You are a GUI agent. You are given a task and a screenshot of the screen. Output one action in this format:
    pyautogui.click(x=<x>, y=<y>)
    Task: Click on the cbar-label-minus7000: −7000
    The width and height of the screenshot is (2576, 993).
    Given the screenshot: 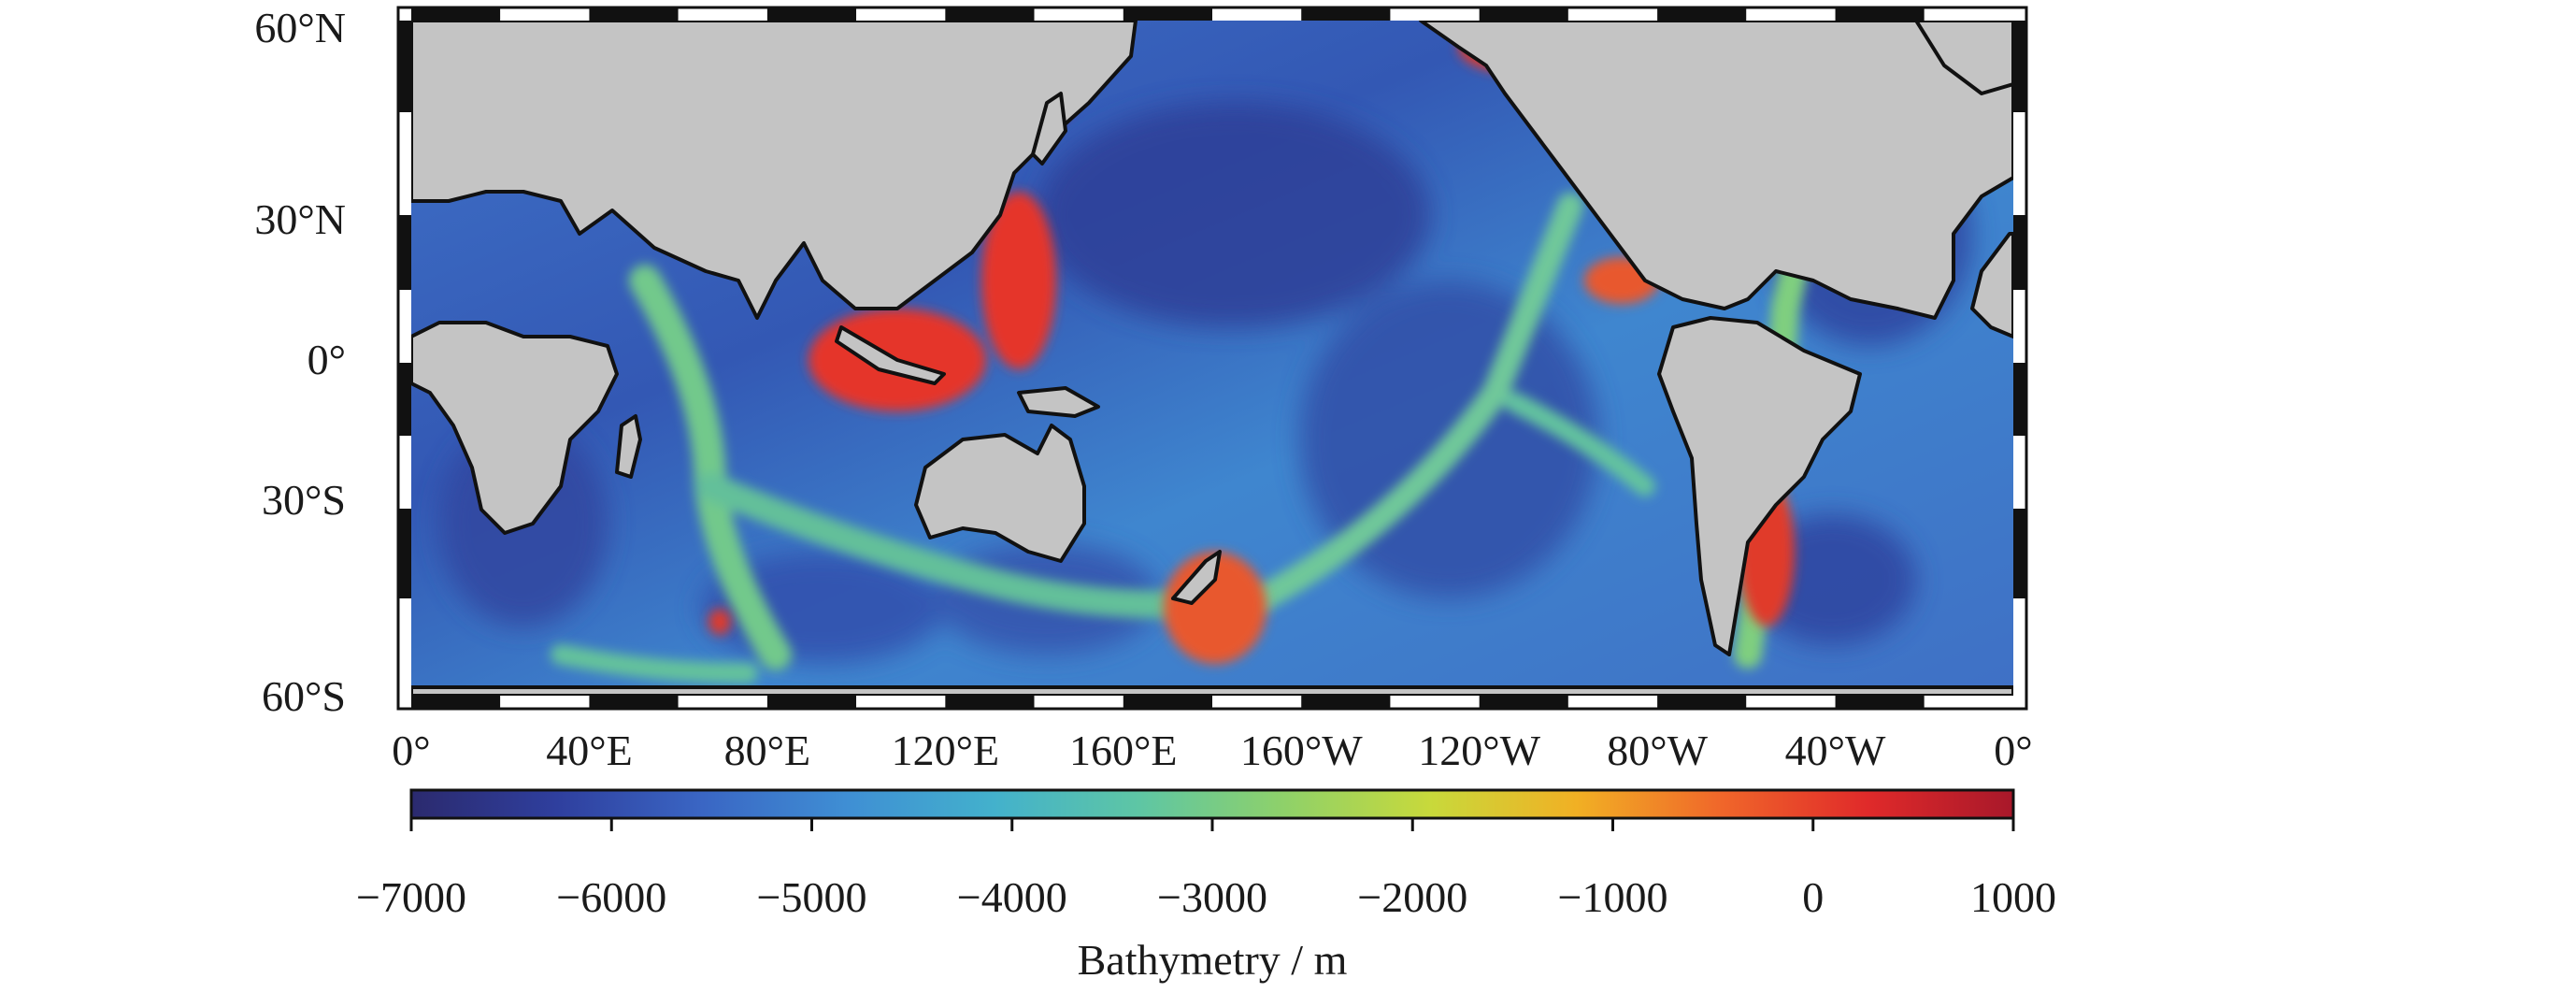 What is the action you would take?
    pyautogui.click(x=411, y=897)
    